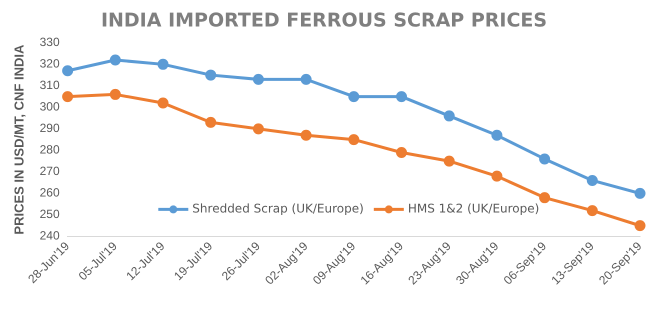  I want to click on y-tick-label: 270, so click(50, 171).